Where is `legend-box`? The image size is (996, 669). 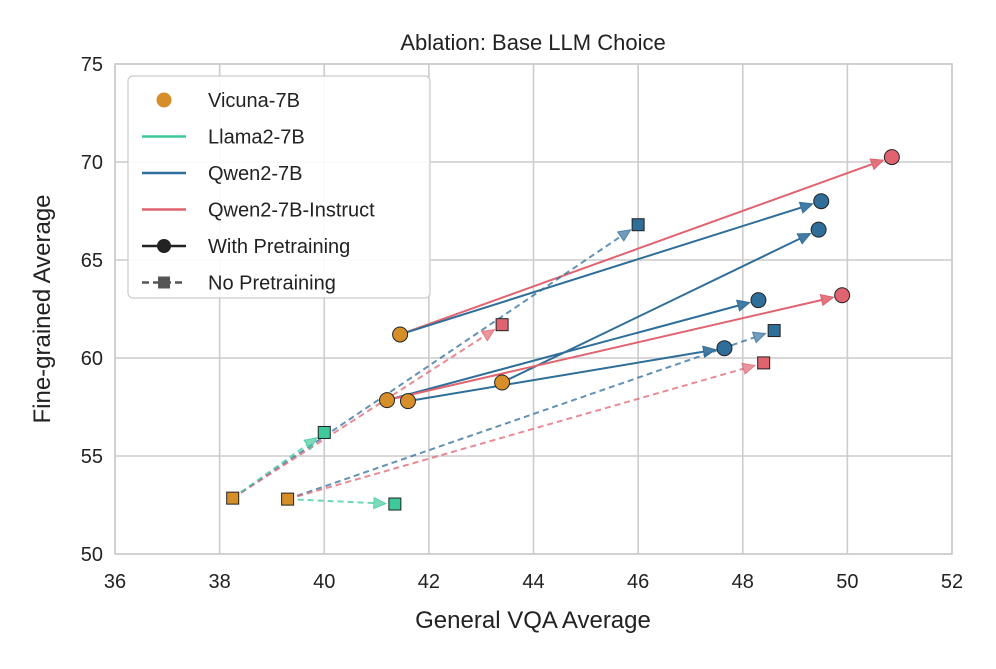
legend-box is located at coordinates (279, 187).